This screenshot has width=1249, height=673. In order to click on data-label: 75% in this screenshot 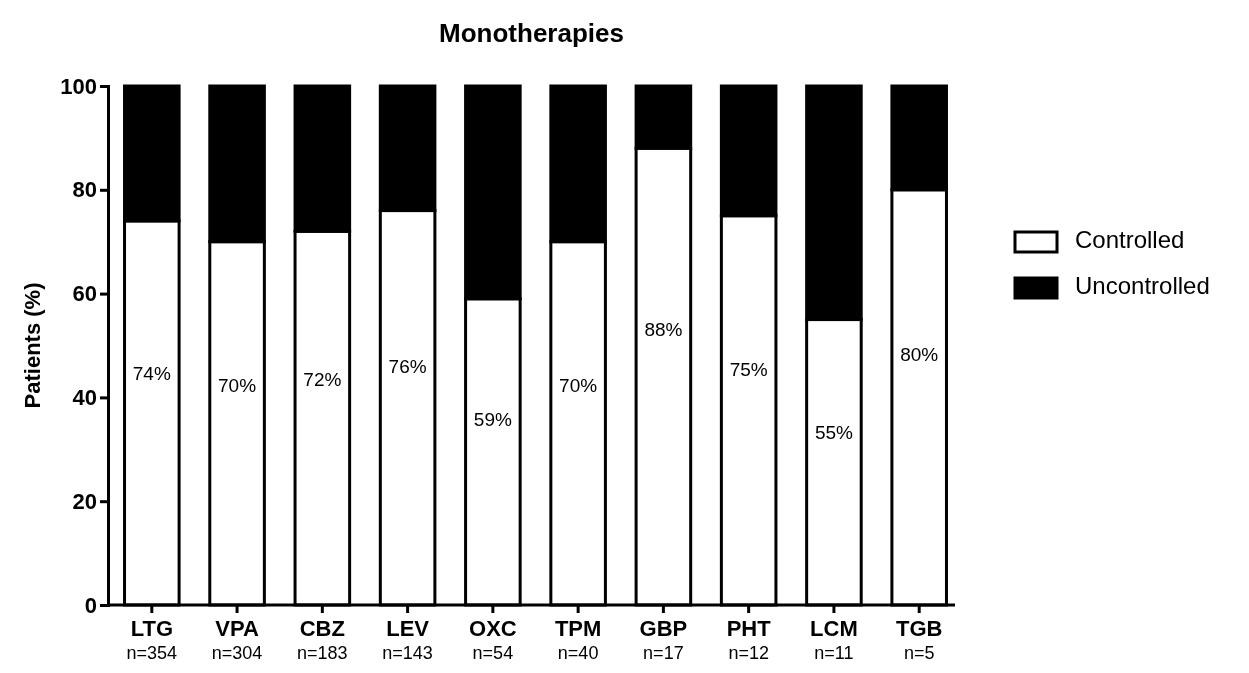, I will do `click(748, 370)`.